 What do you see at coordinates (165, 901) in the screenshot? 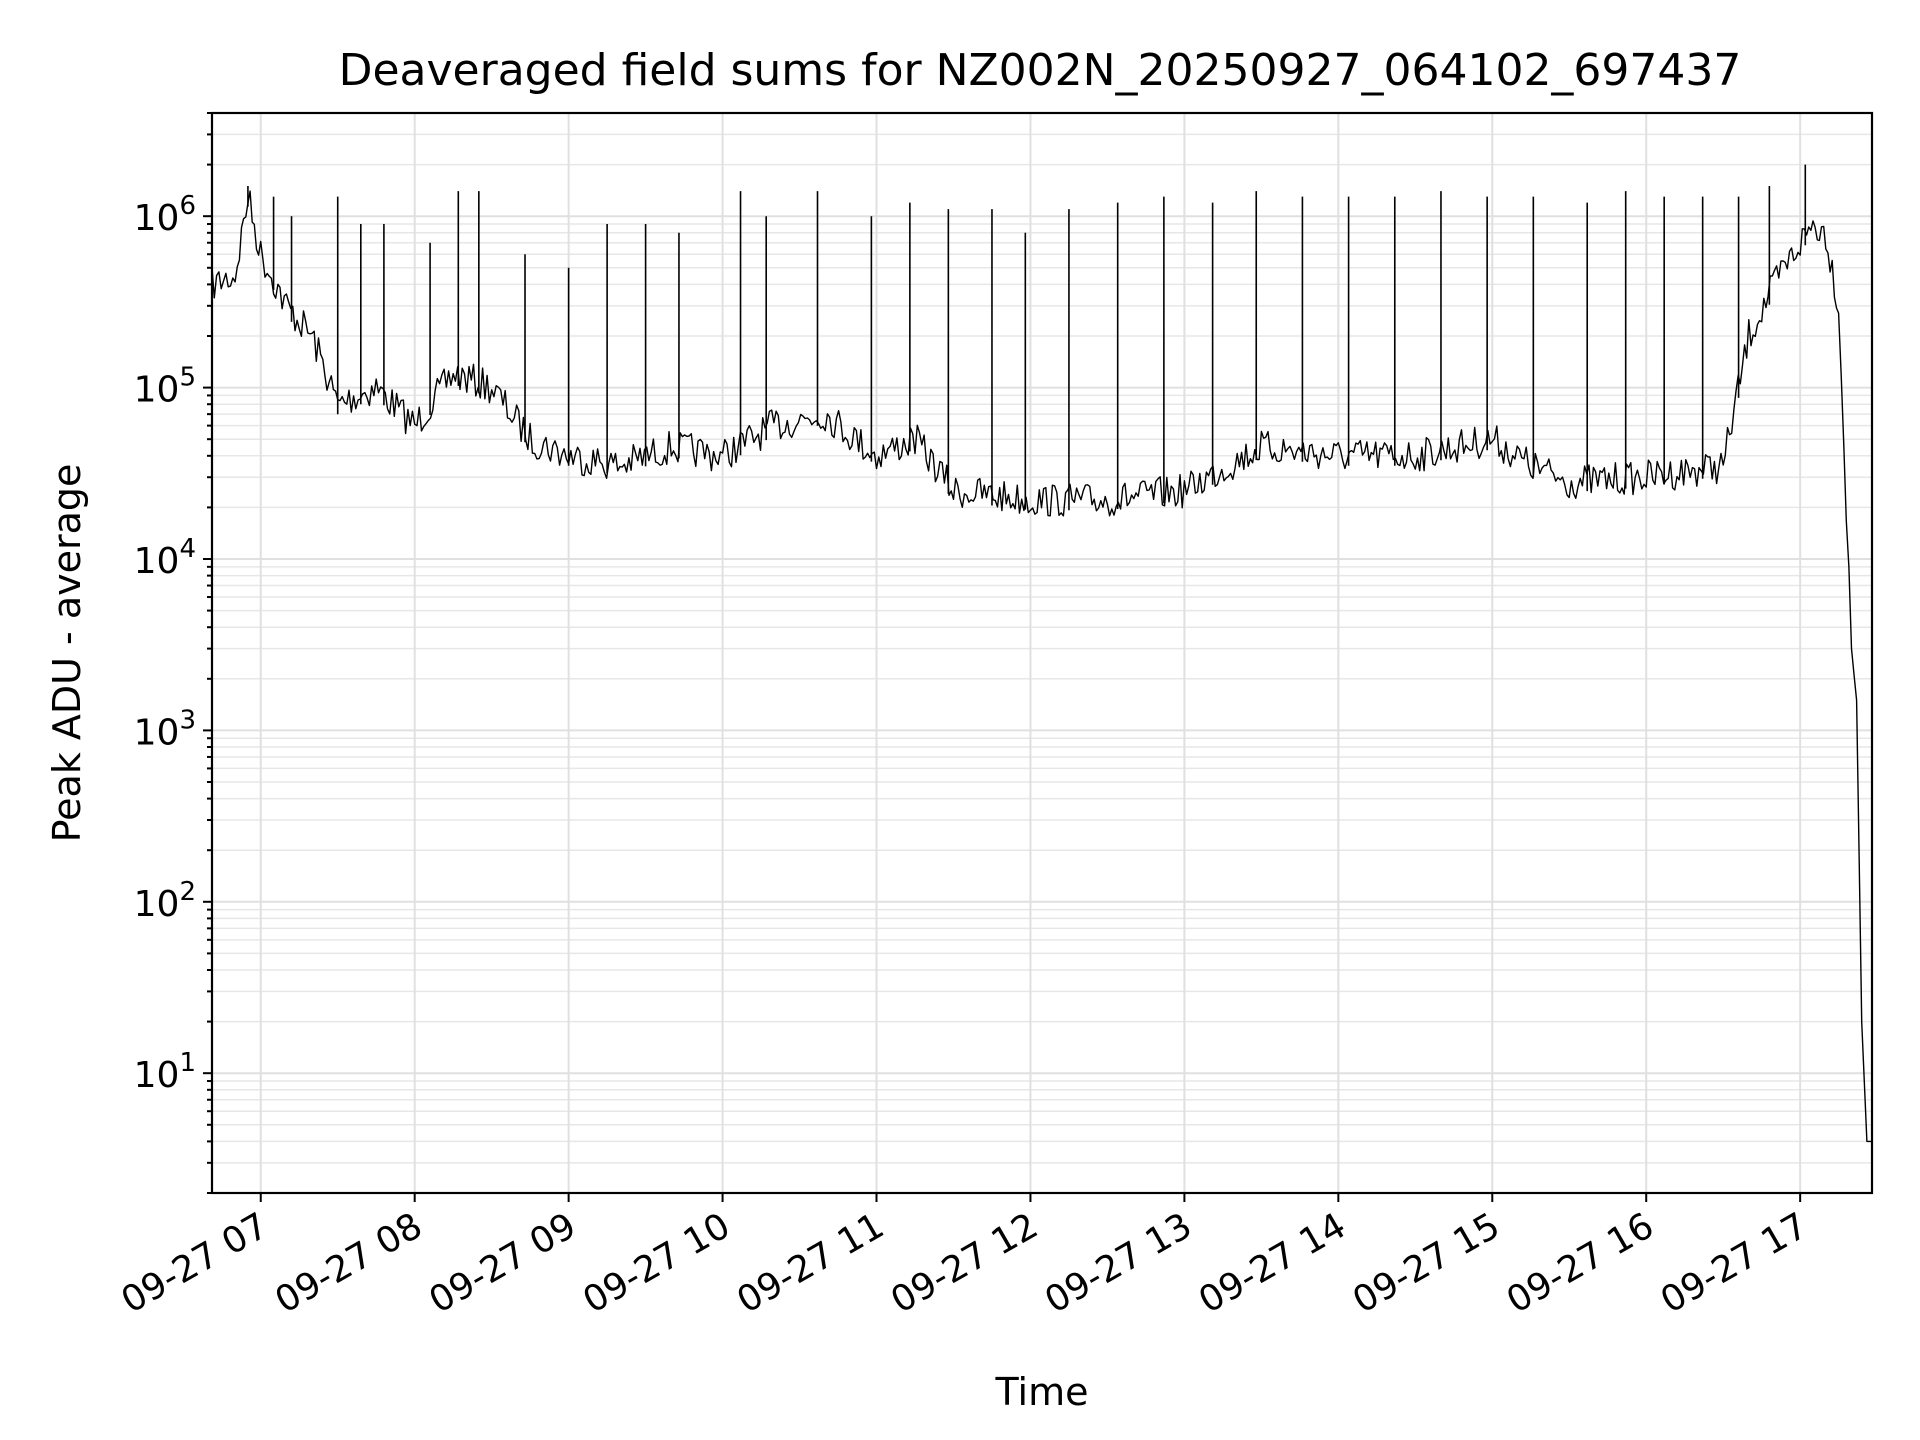
I see `y-tick-label: 10²` at bounding box center [165, 901].